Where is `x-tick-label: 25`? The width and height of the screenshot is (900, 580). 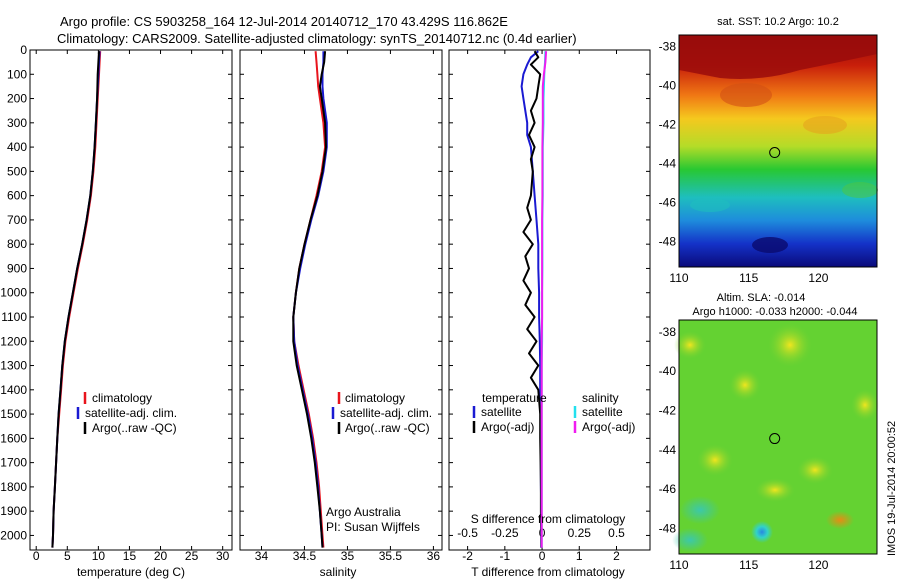
x-tick-label: 25 is located at coordinates (192, 556).